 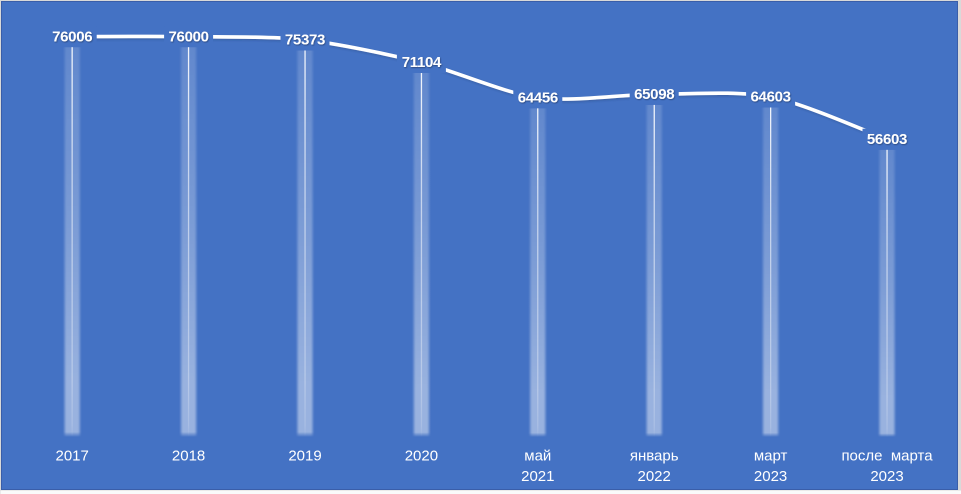 I want to click on svg-text: 75373, so click(x=305, y=40).